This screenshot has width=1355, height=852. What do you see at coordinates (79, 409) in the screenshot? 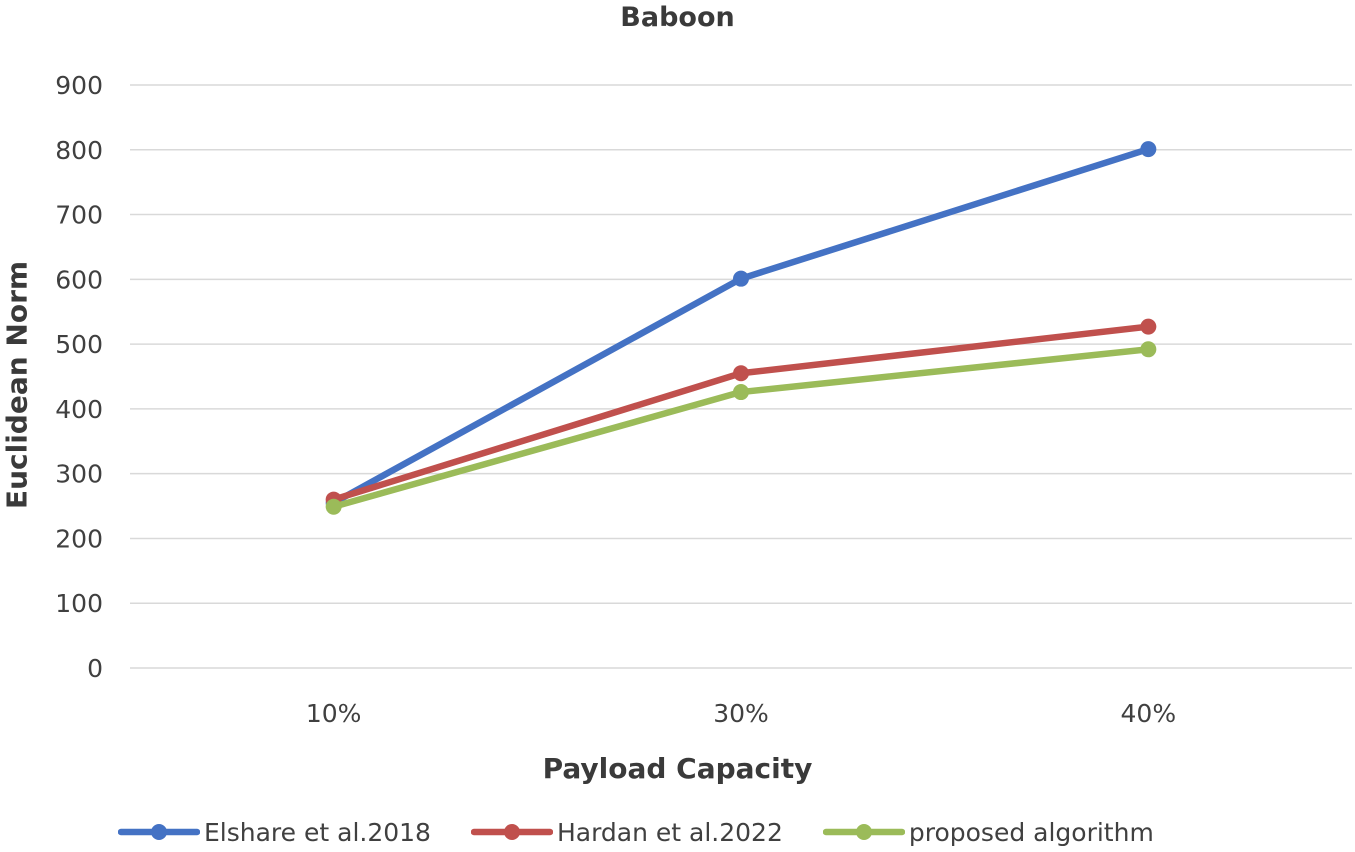
I see `y-tick-label: 400` at bounding box center [79, 409].